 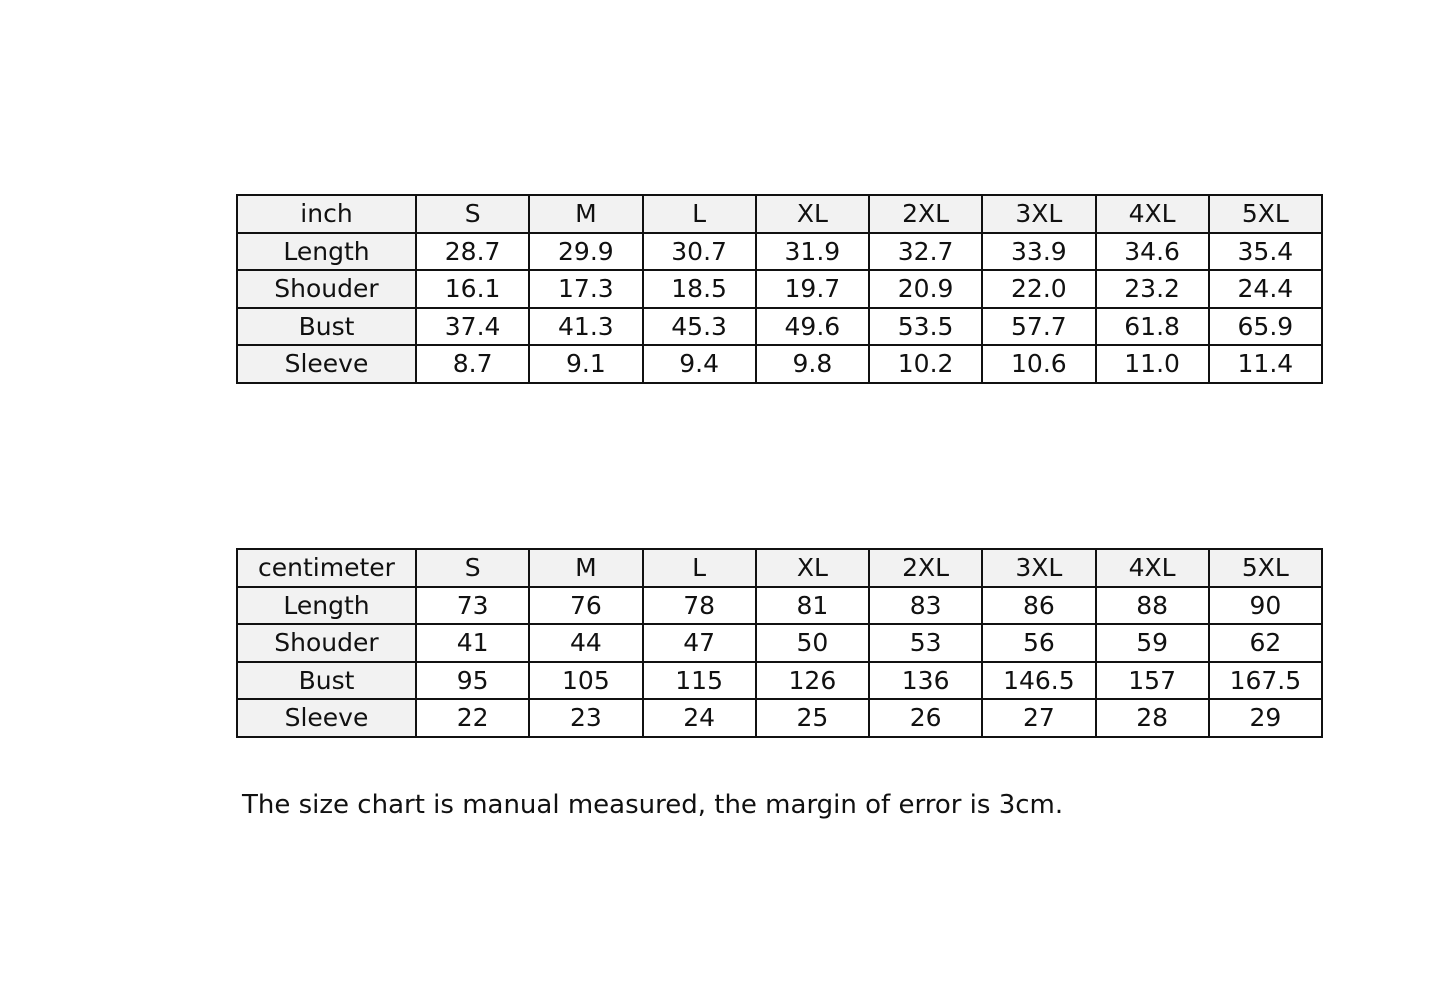 I want to click on measurement-cell: 30.7, so click(x=699, y=251).